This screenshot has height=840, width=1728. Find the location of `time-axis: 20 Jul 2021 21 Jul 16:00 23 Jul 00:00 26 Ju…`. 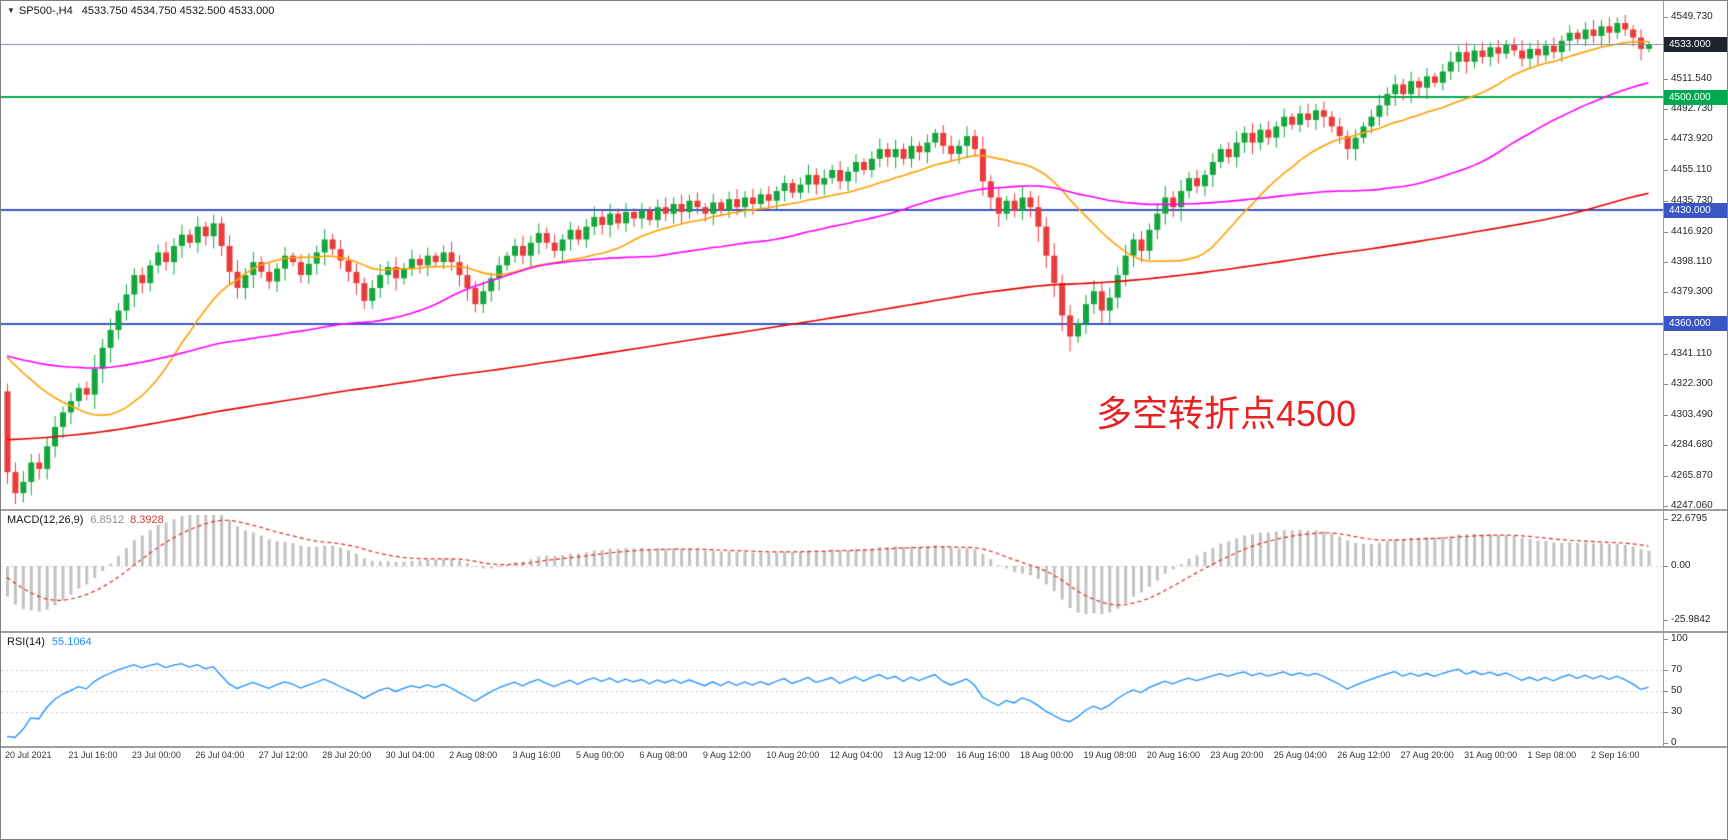

time-axis: 20 Jul 2021 21 Jul 16:00 23 Jul 00:00 26 Ju… is located at coordinates (832, 756).